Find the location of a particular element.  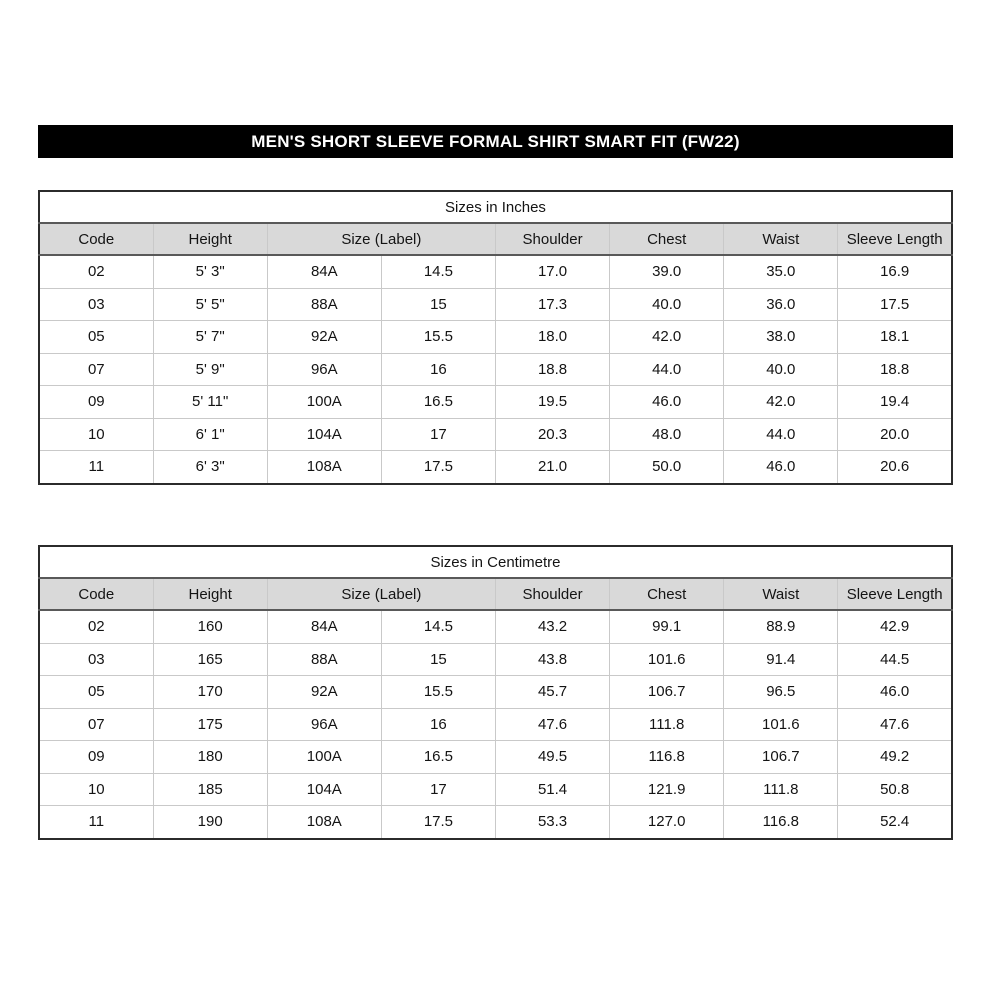

cell: 175 is located at coordinates (210, 724).